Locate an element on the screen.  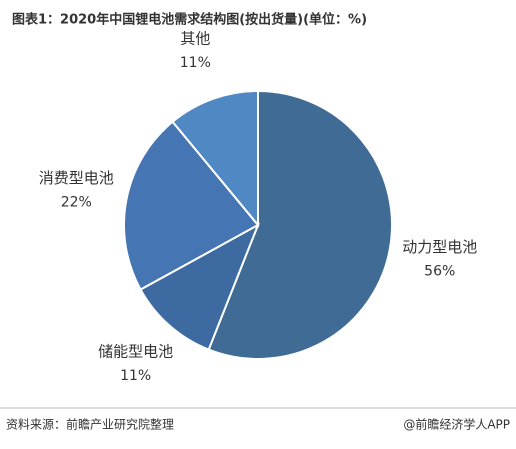
chart-title: 图表1：2020年中国锂电池需求结构图(按出货量)(单位：%) is located at coordinates (189, 20).